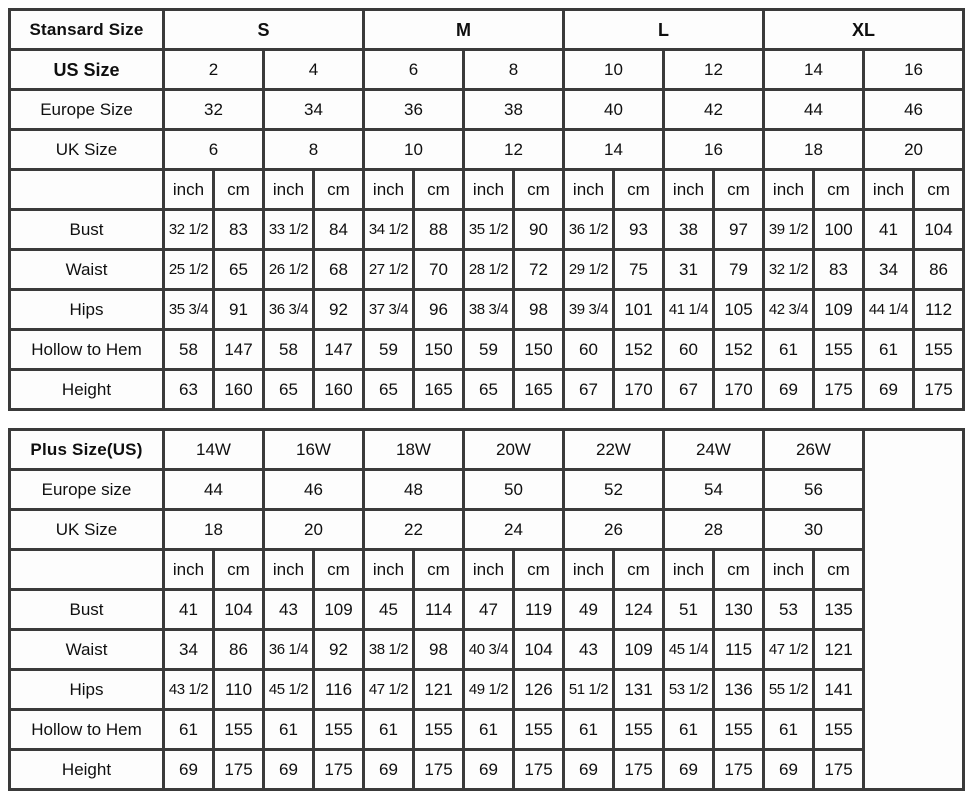 This screenshot has height=794, width=970. I want to click on size-group-header-cell: S, so click(263, 29).